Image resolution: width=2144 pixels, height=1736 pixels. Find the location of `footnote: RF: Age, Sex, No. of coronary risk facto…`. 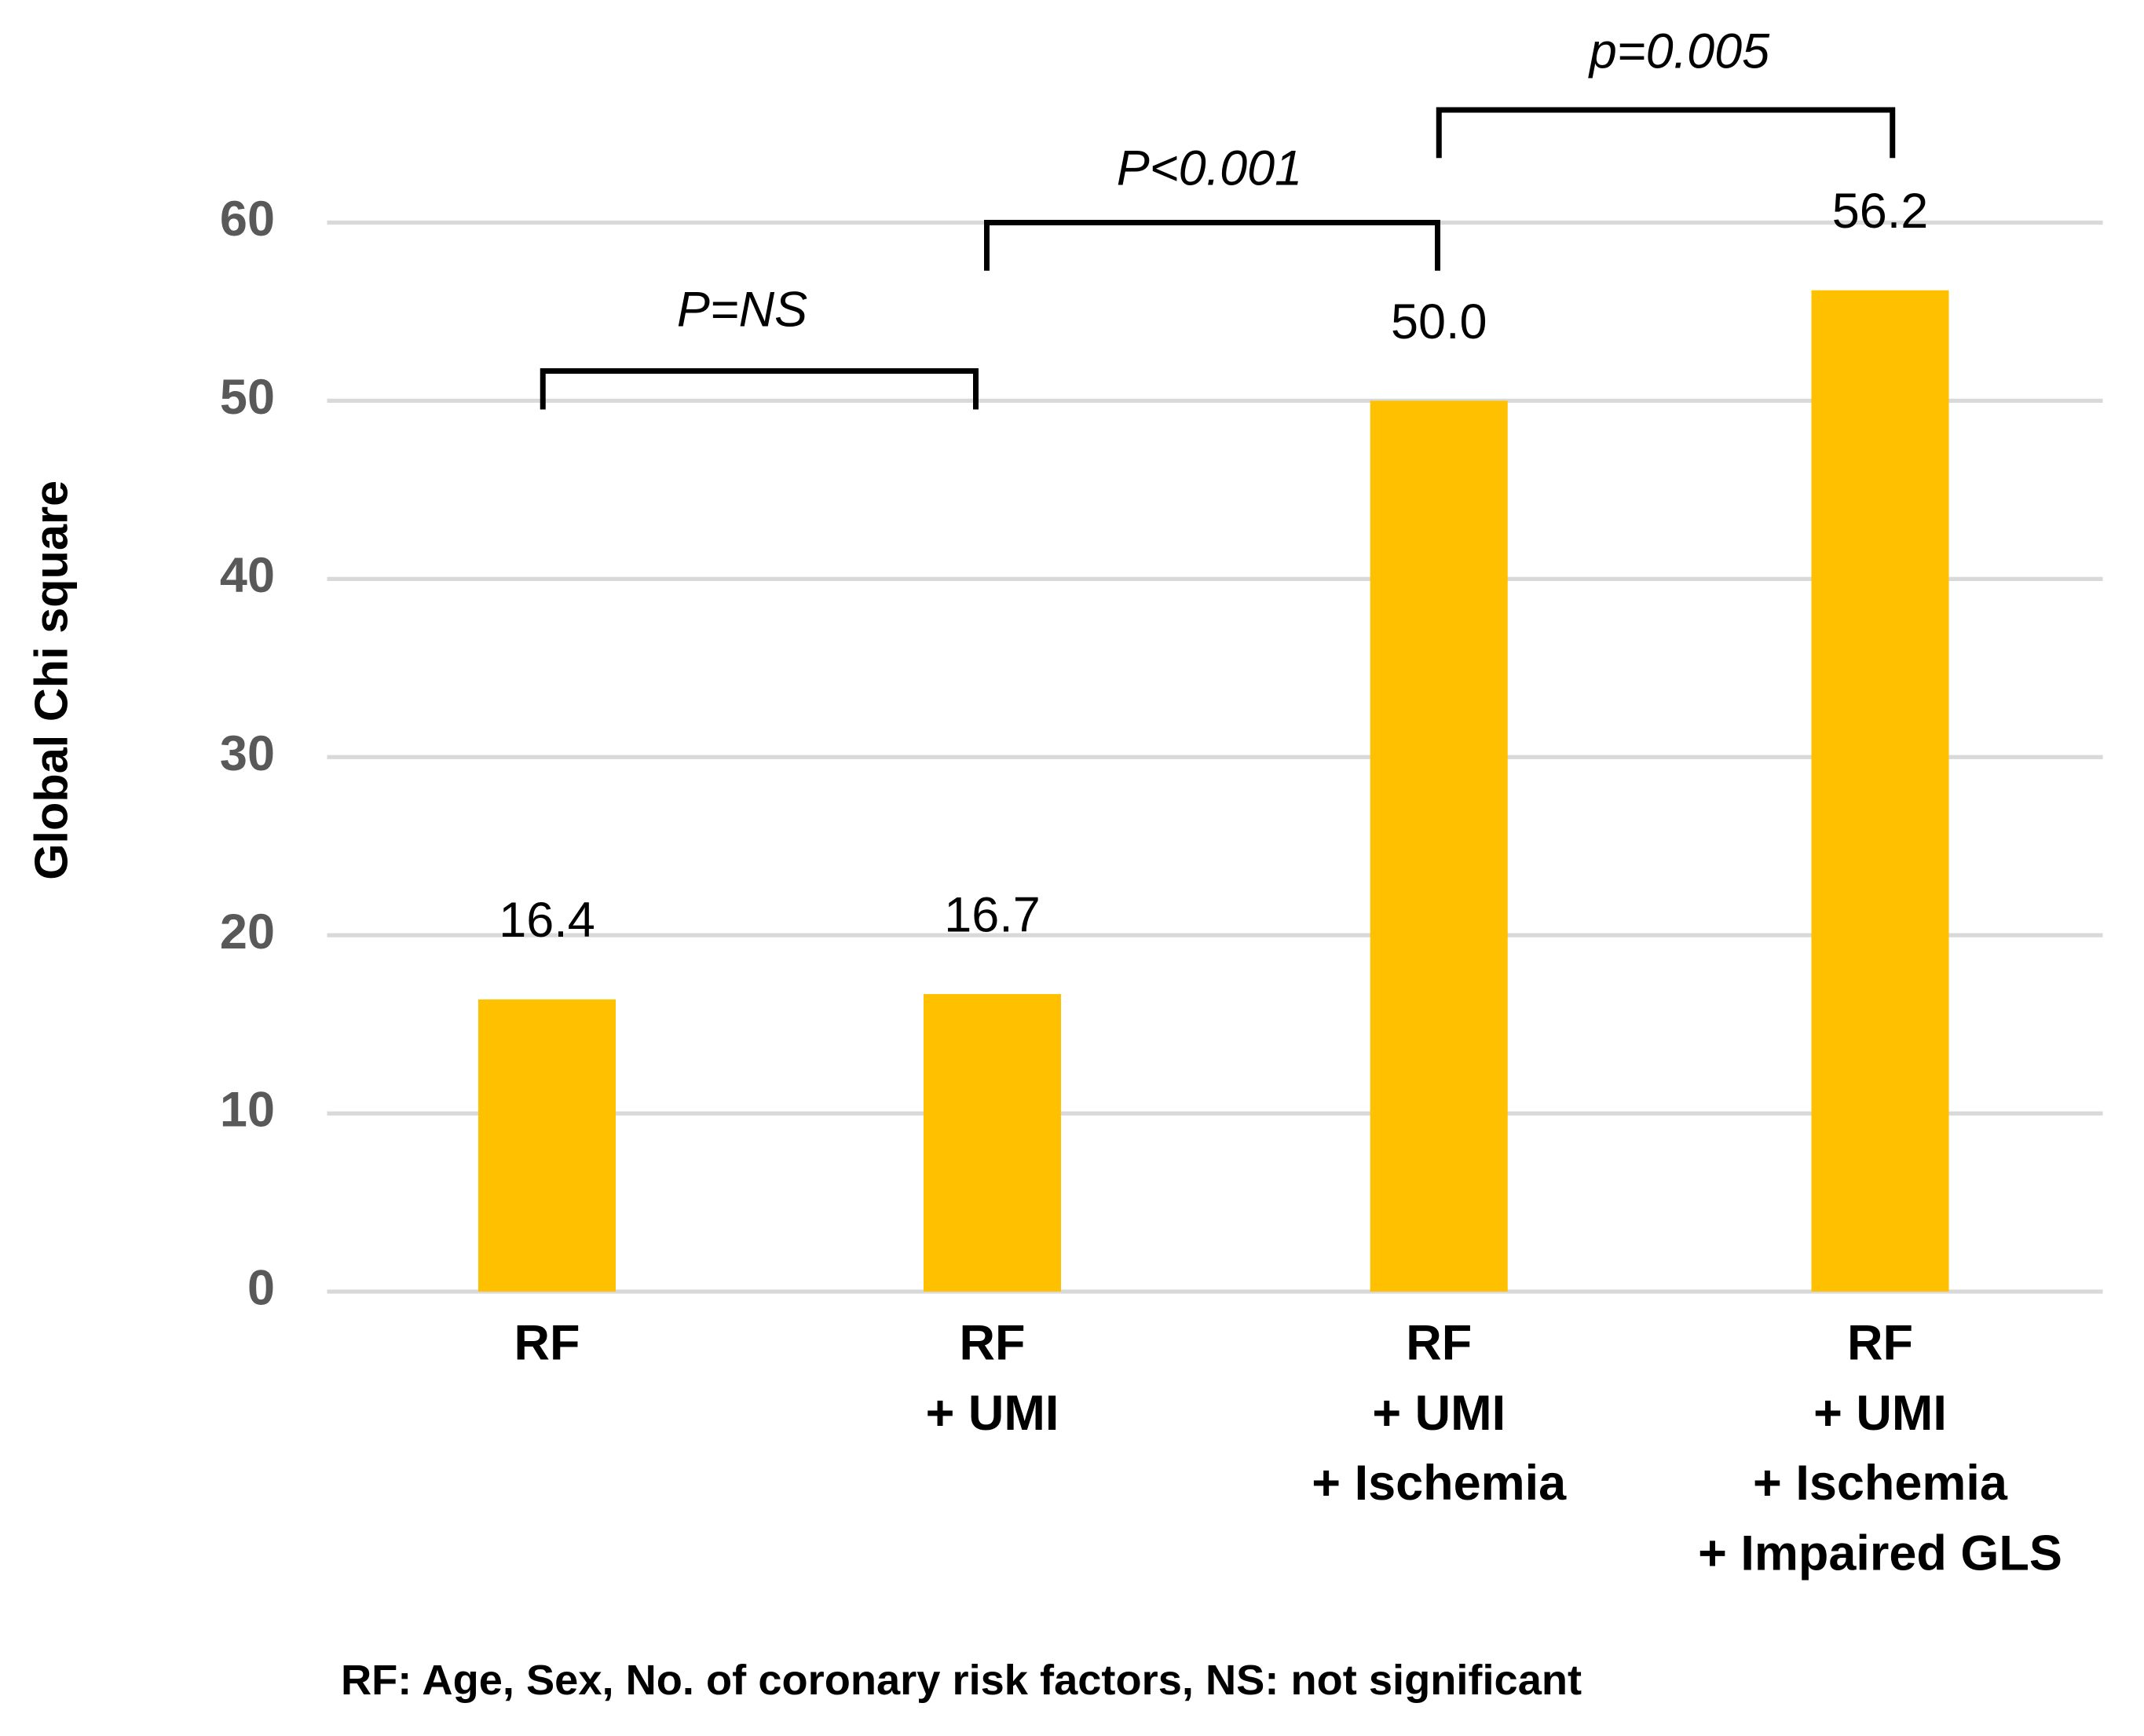

footnote: RF: Age, Sex, No. of coronary risk facto… is located at coordinates (961, 1681).